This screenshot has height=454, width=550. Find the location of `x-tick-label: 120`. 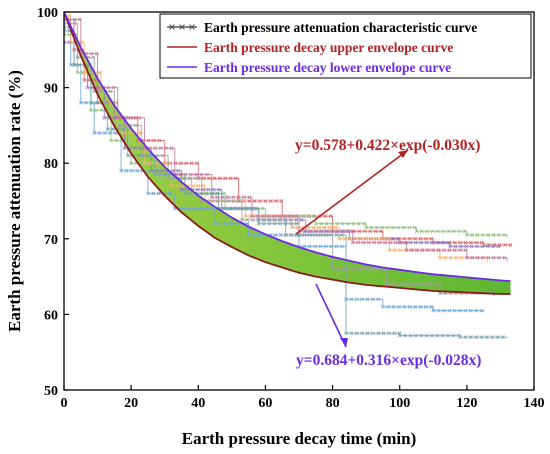

x-tick-label: 120 is located at coordinates (466, 403).